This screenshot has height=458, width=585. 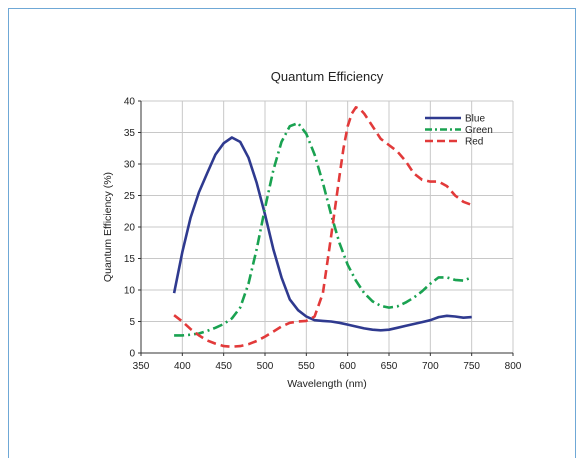 What do you see at coordinates (474, 142) in the screenshot?
I see `legend-label-red: Red` at bounding box center [474, 142].